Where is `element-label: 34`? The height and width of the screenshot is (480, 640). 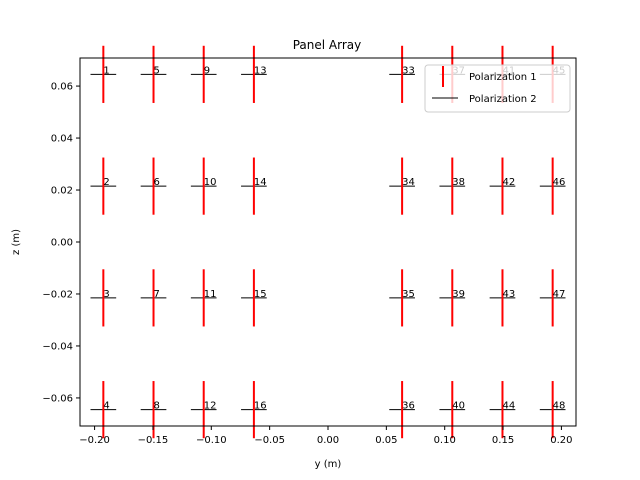
element-label: 34 is located at coordinates (408, 182).